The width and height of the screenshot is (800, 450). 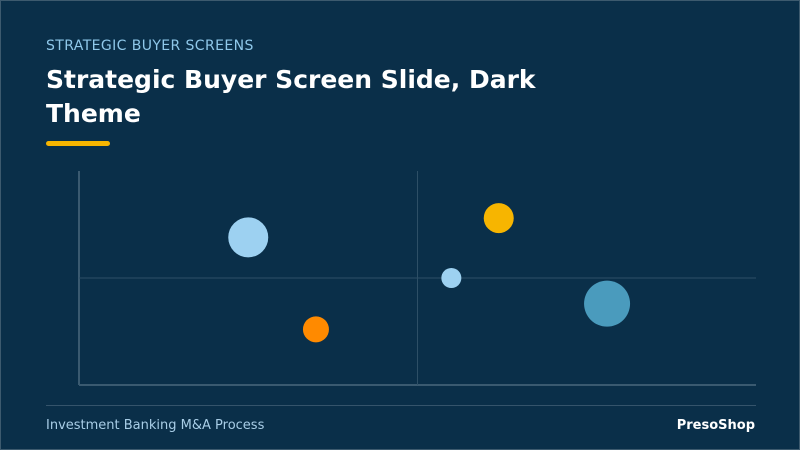 What do you see at coordinates (150, 46) in the screenshot?
I see `slide-eyebrow: STRATEGIC BUYER SCREENS` at bounding box center [150, 46].